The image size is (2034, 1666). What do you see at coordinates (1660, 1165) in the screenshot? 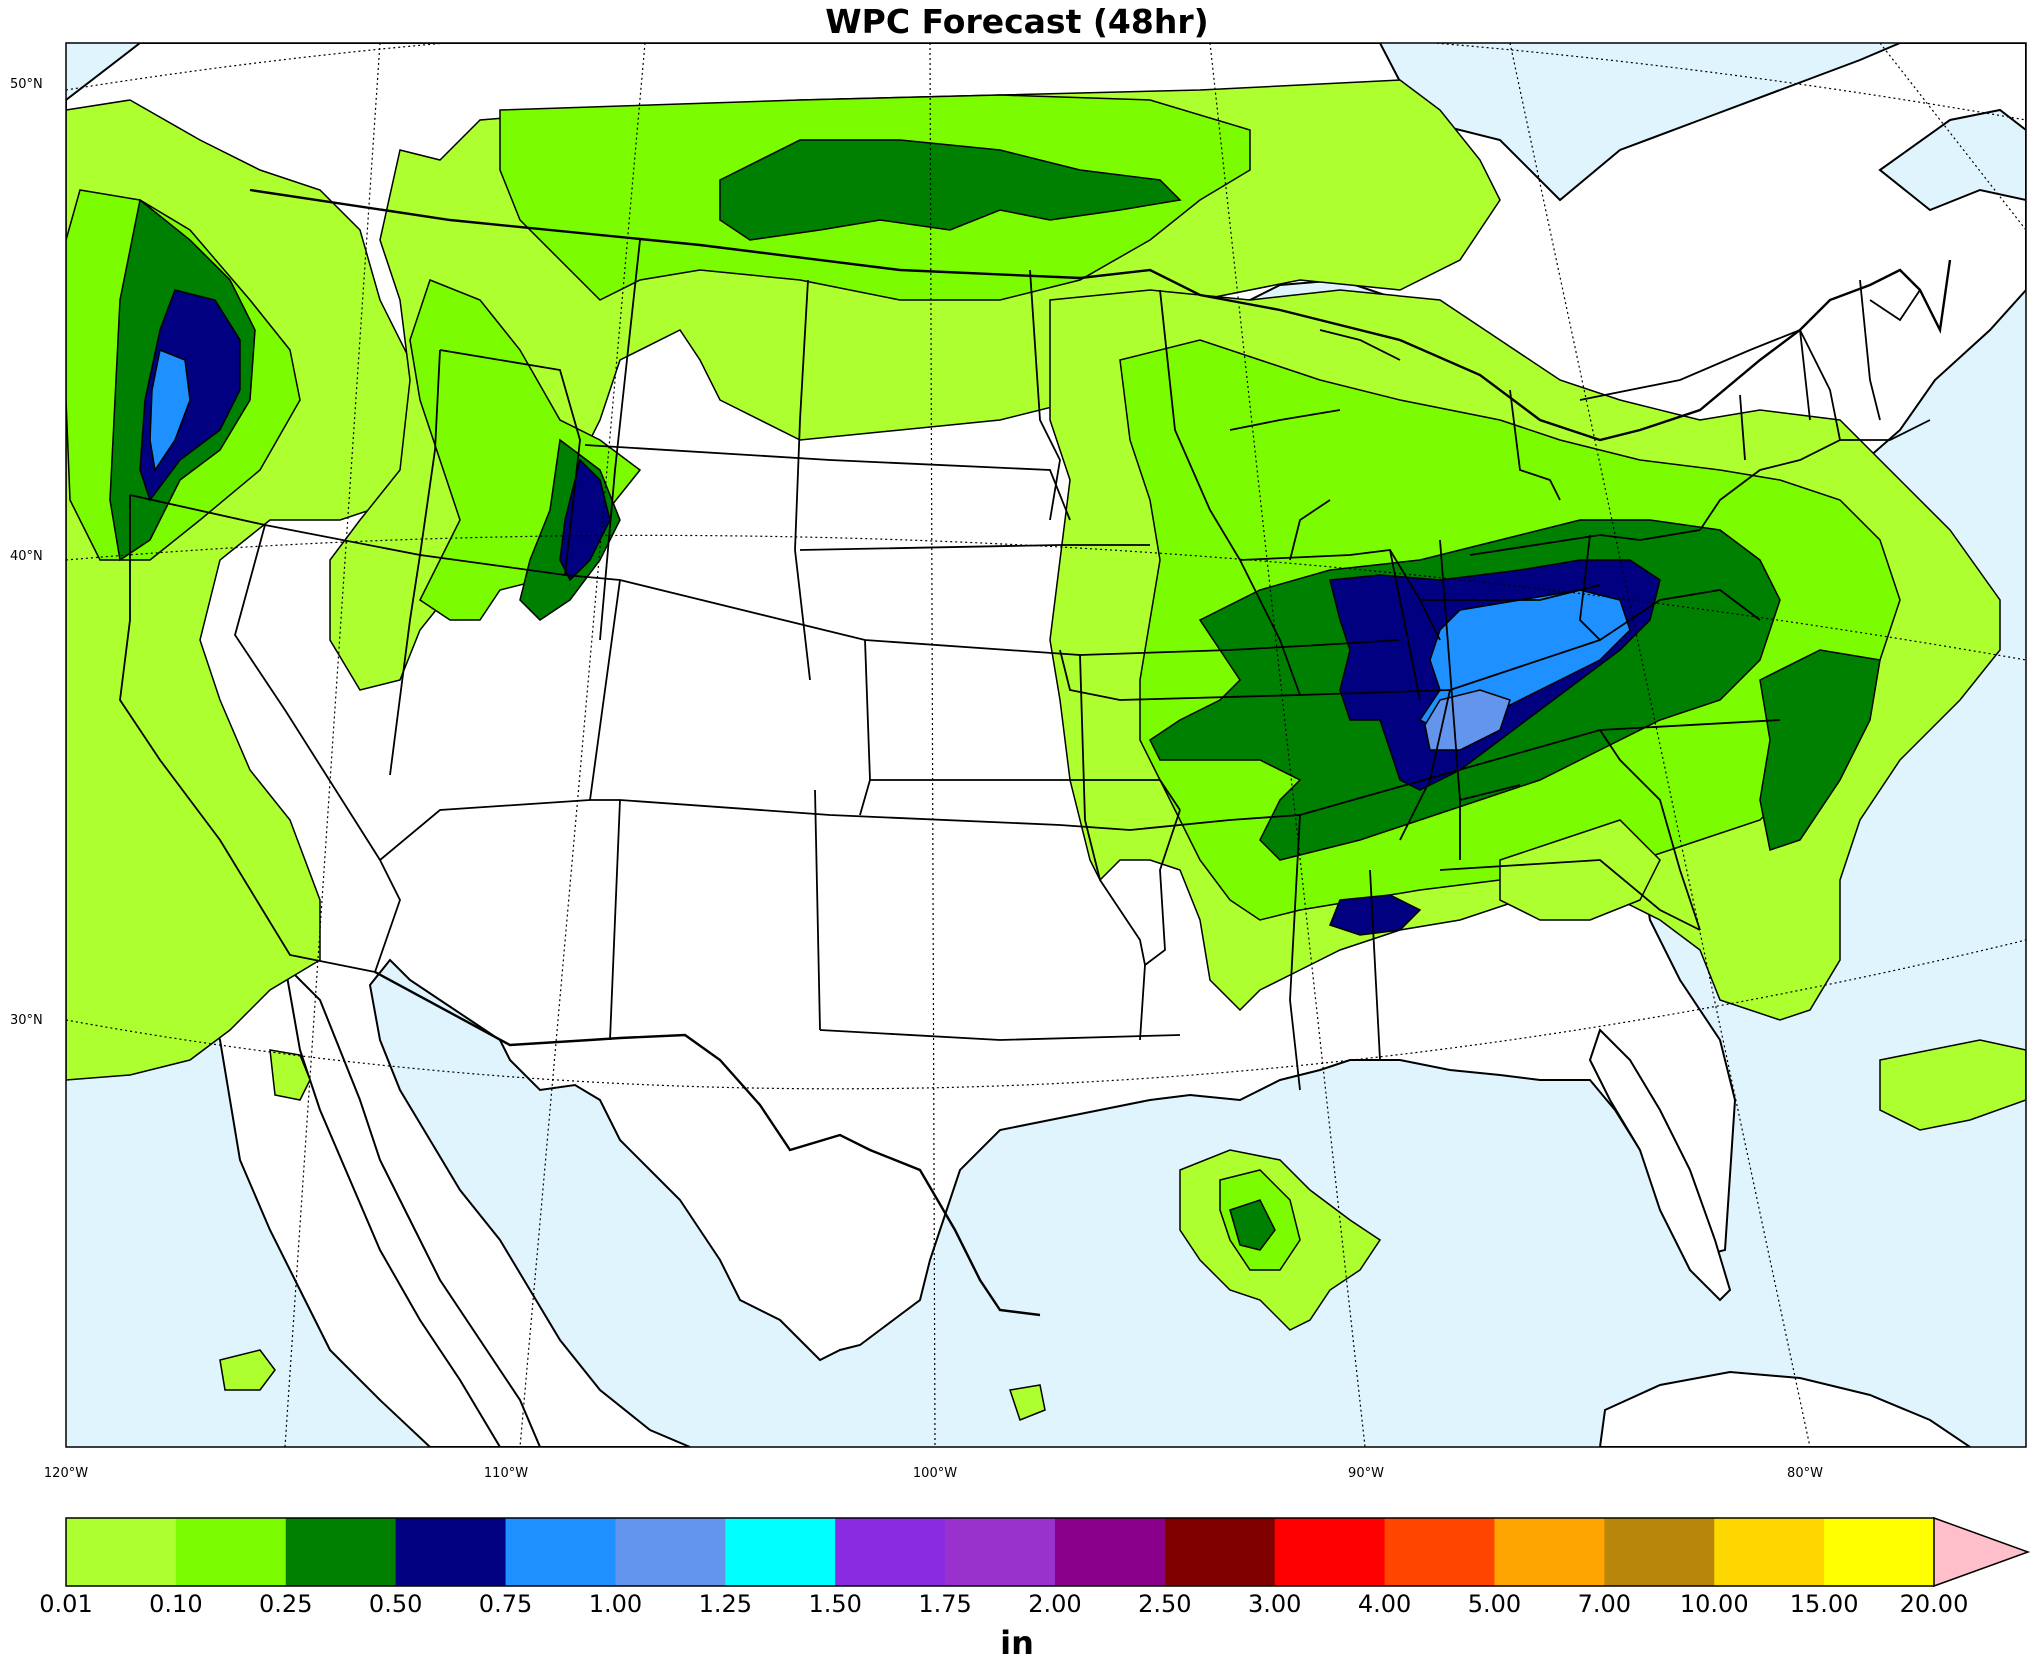
I see `florida-peninsula` at bounding box center [1660, 1165].